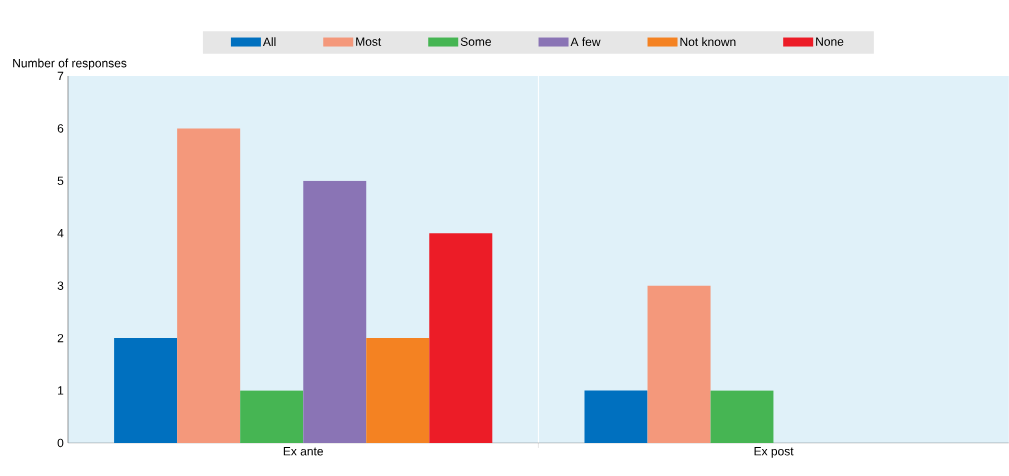 This screenshot has width=1009, height=476. Describe the element at coordinates (369, 41) in the screenshot. I see `legend-label: Most` at that location.